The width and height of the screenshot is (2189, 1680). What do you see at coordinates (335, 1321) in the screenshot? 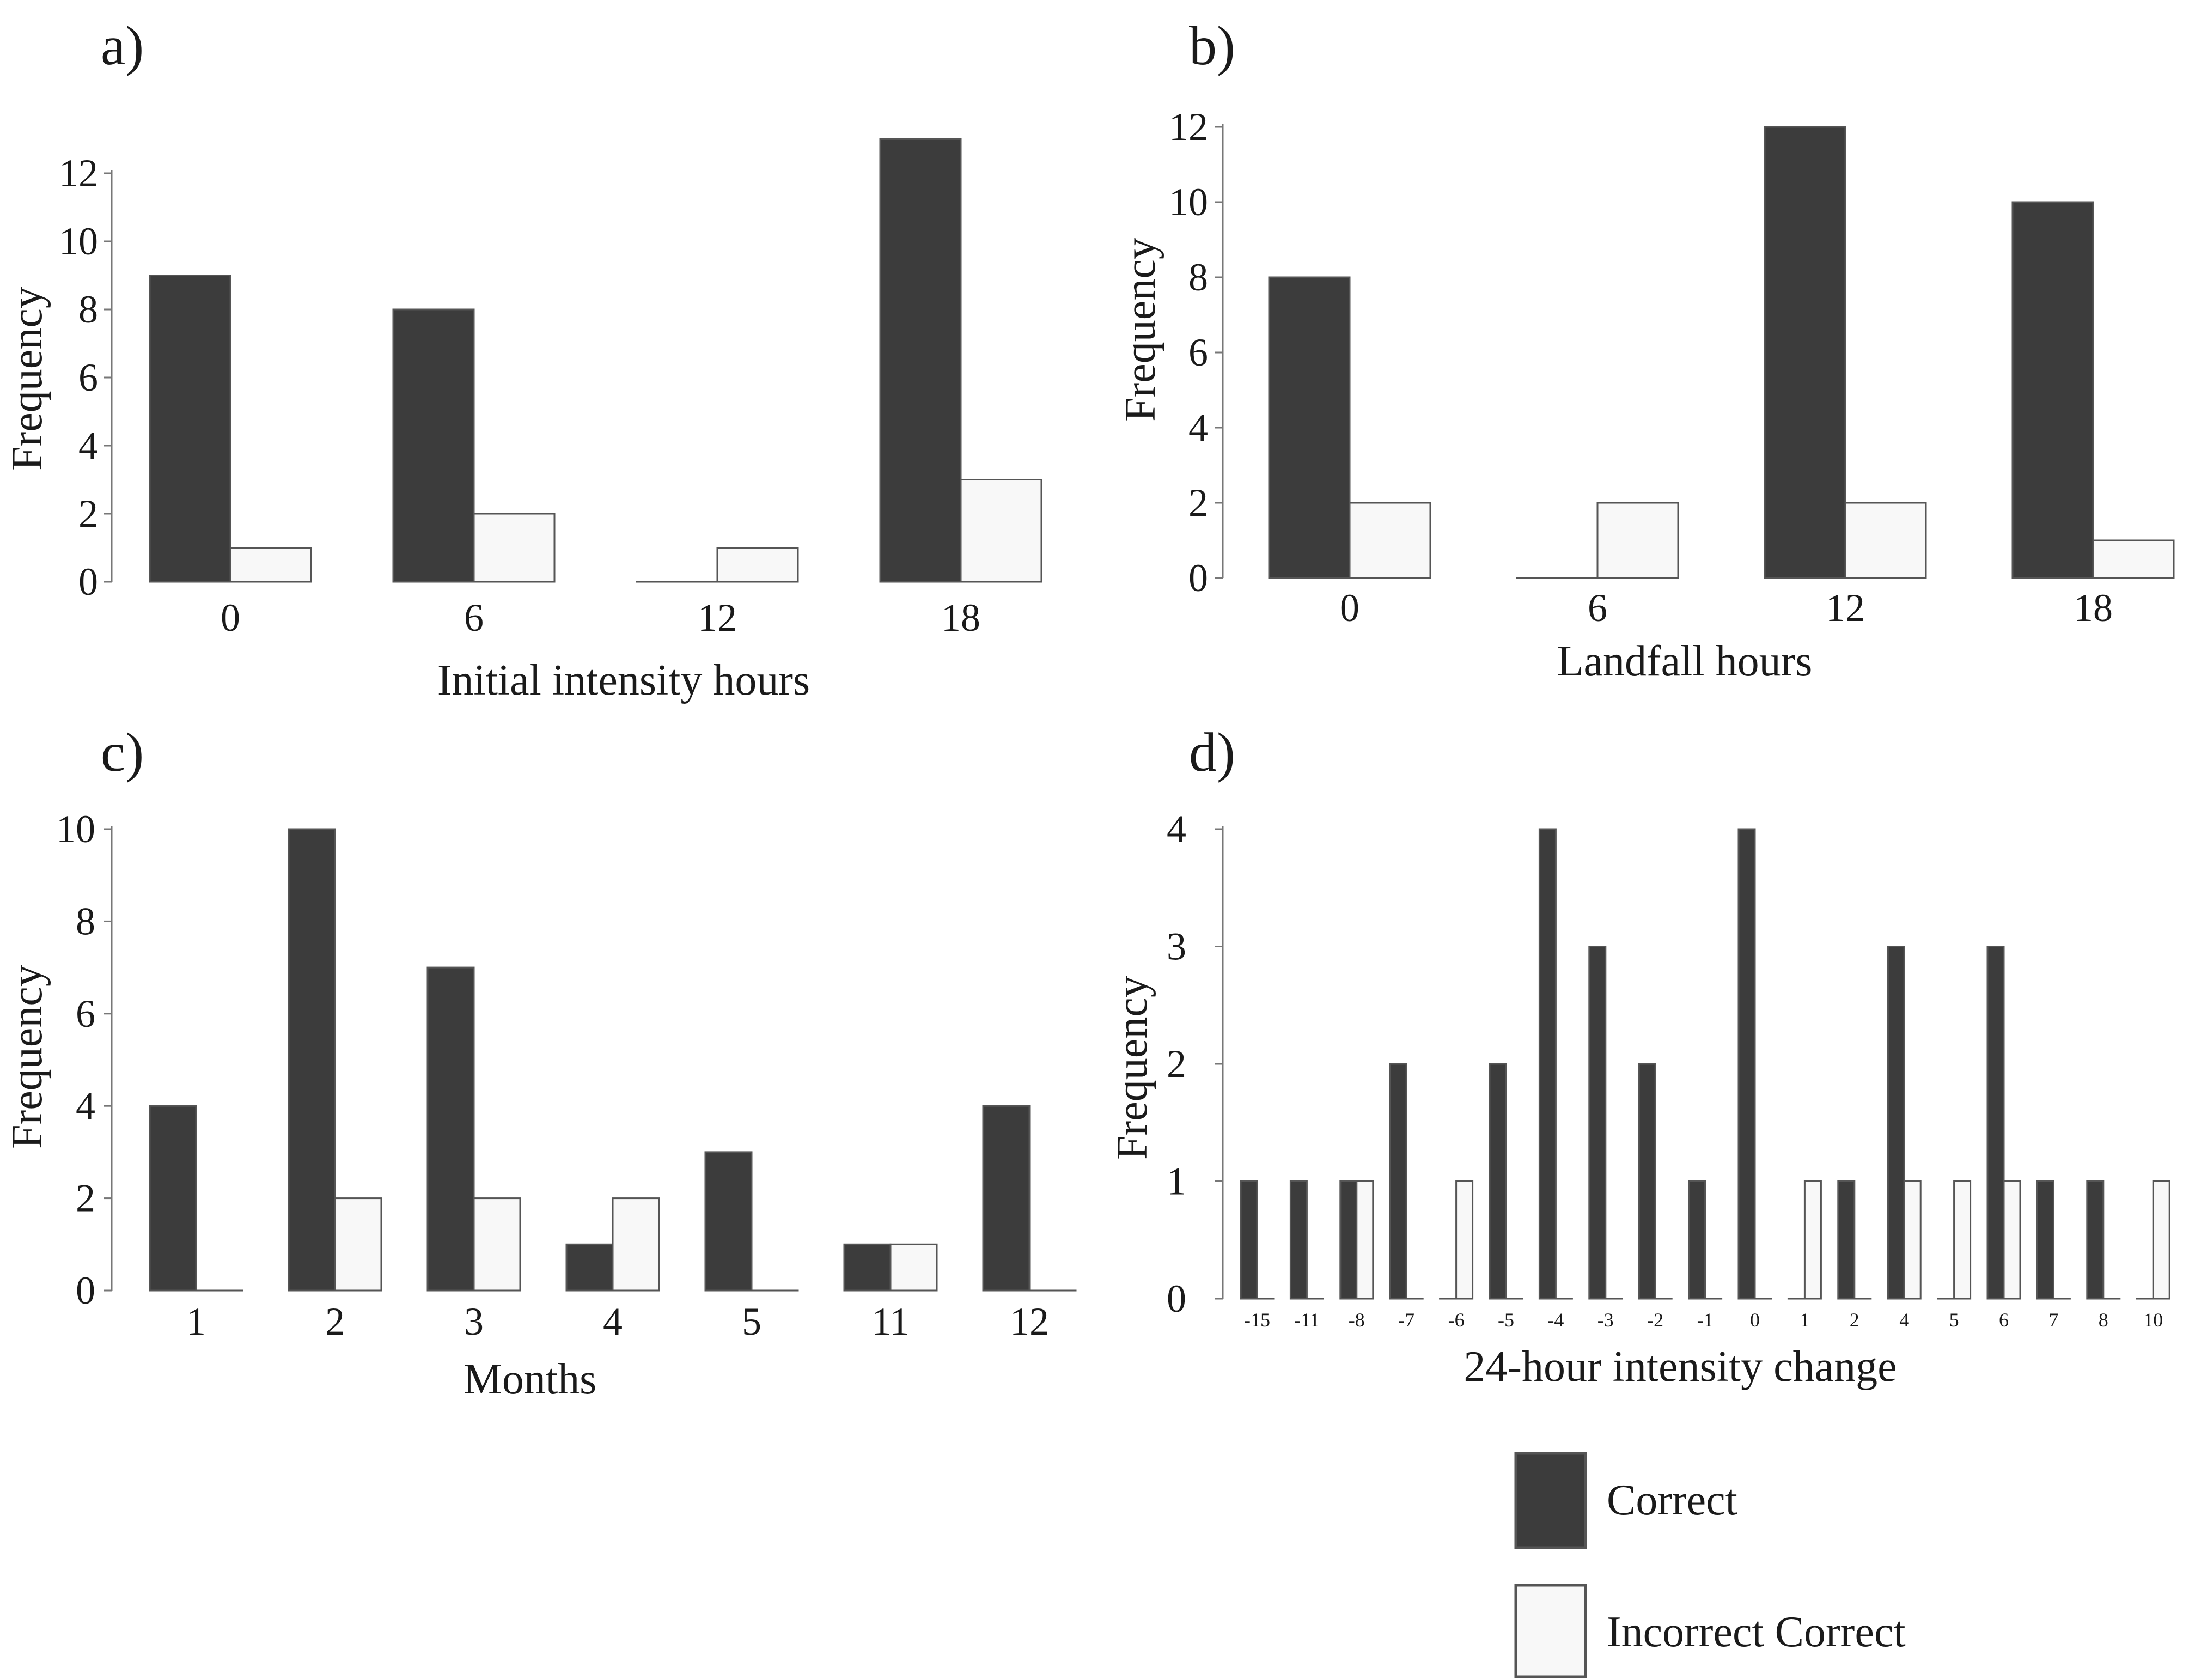
I see `x-tick-label-c-1: 2` at bounding box center [335, 1321].